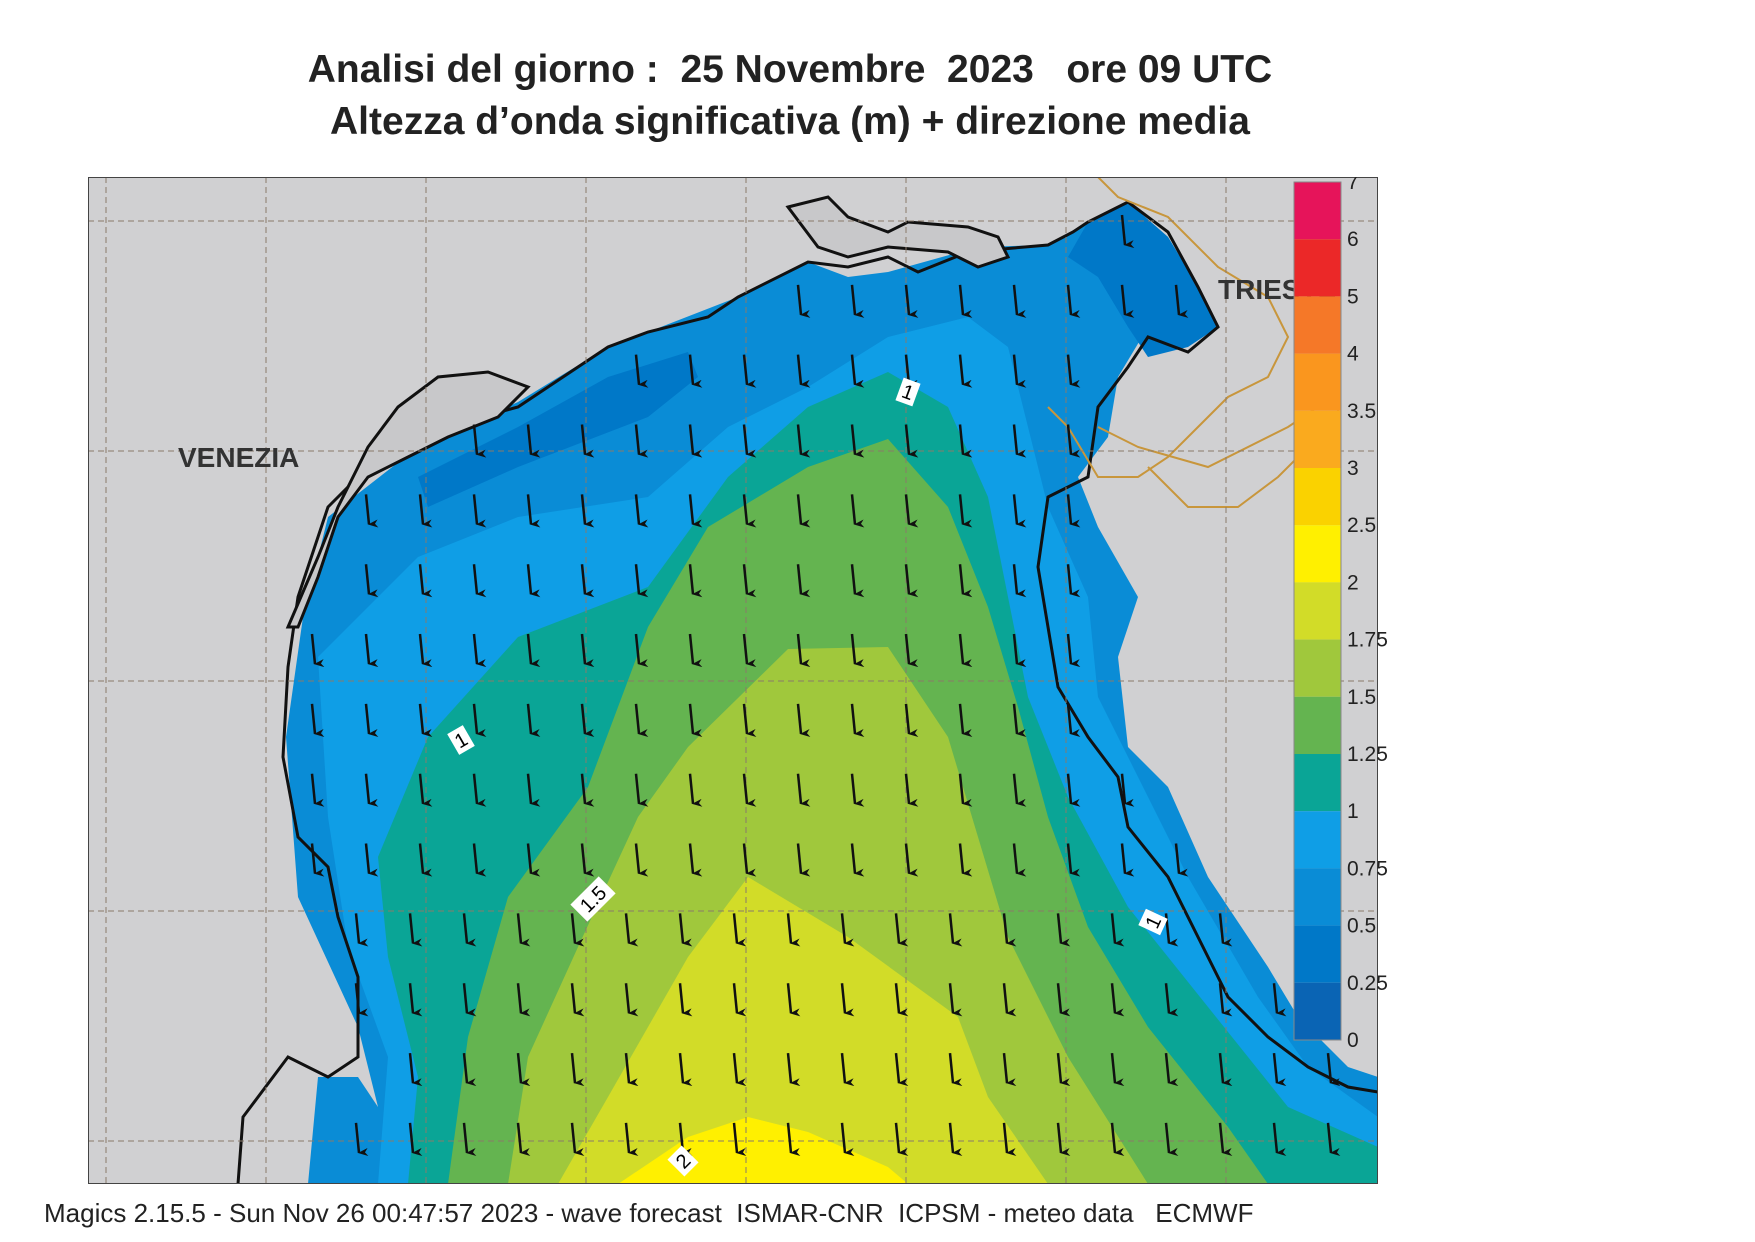 Image resolution: width=1755 pixels, height=1242 pixels. I want to click on scale-swatch-0.5-0.75, so click(1317, 897).